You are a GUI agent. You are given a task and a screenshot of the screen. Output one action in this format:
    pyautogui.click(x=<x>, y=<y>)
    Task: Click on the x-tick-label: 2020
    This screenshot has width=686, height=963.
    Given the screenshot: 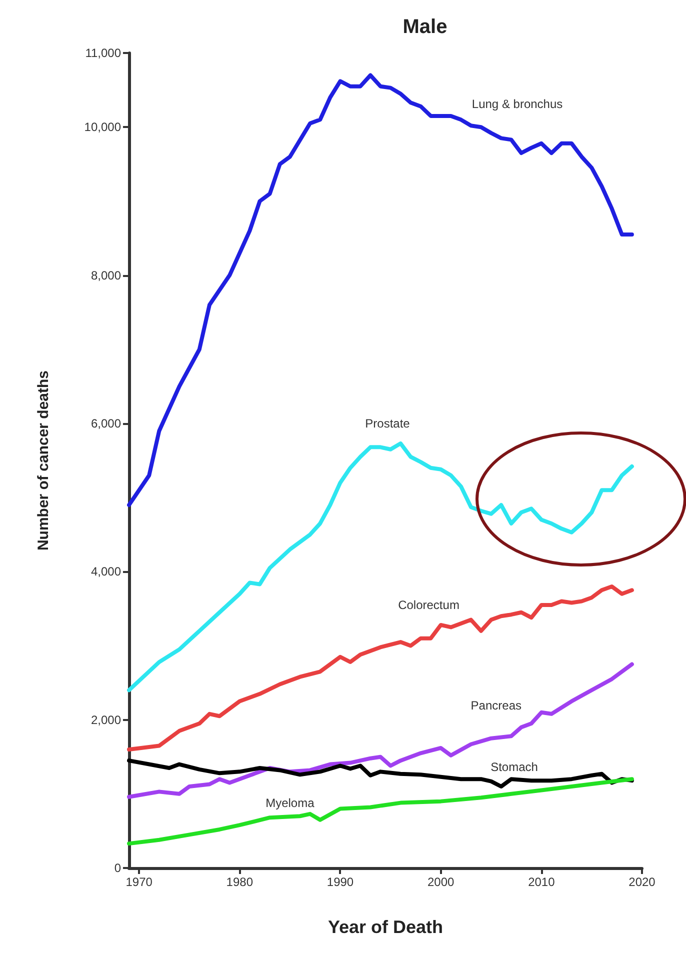 What is the action you would take?
    pyautogui.click(x=642, y=882)
    